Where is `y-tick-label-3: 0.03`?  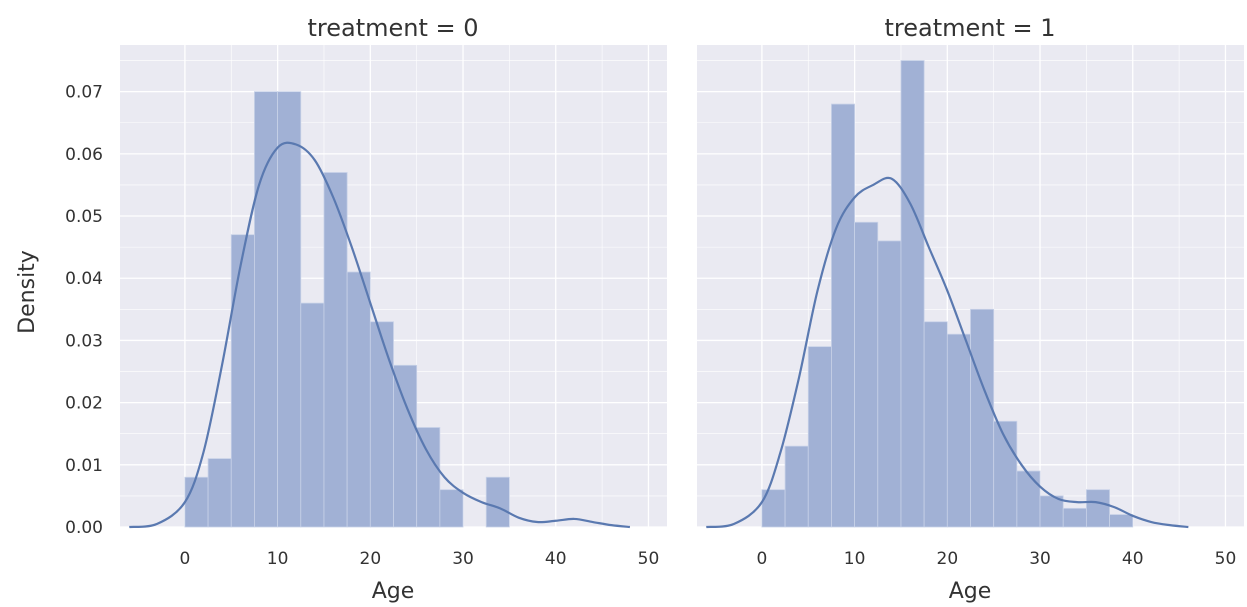
y-tick-label-3: 0.03 is located at coordinates (84, 341).